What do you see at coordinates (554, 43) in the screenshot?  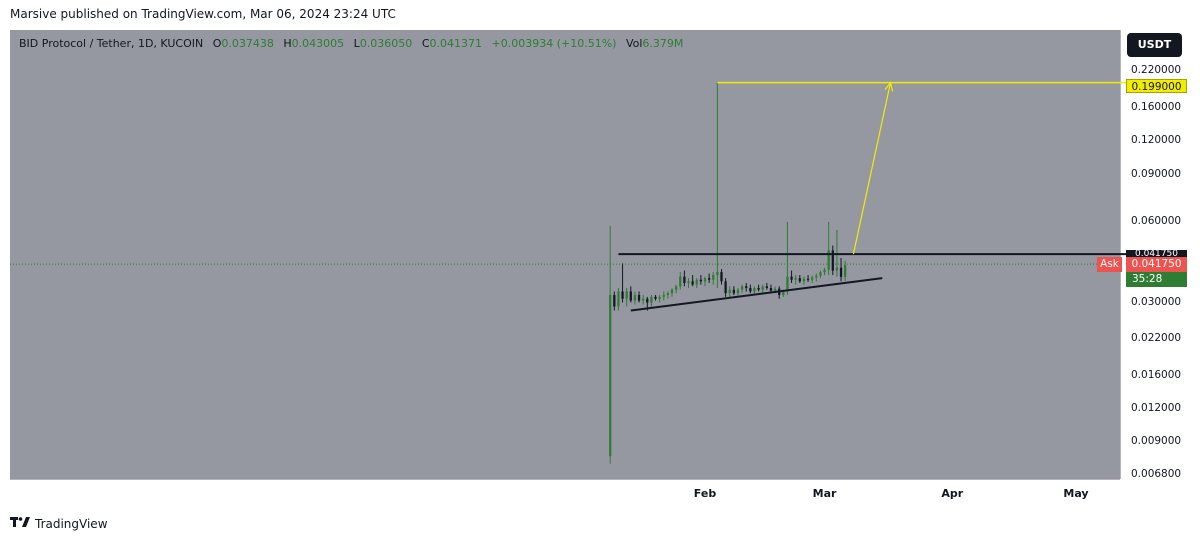 I see `change-value: +0.003934 (+10.51%)` at bounding box center [554, 43].